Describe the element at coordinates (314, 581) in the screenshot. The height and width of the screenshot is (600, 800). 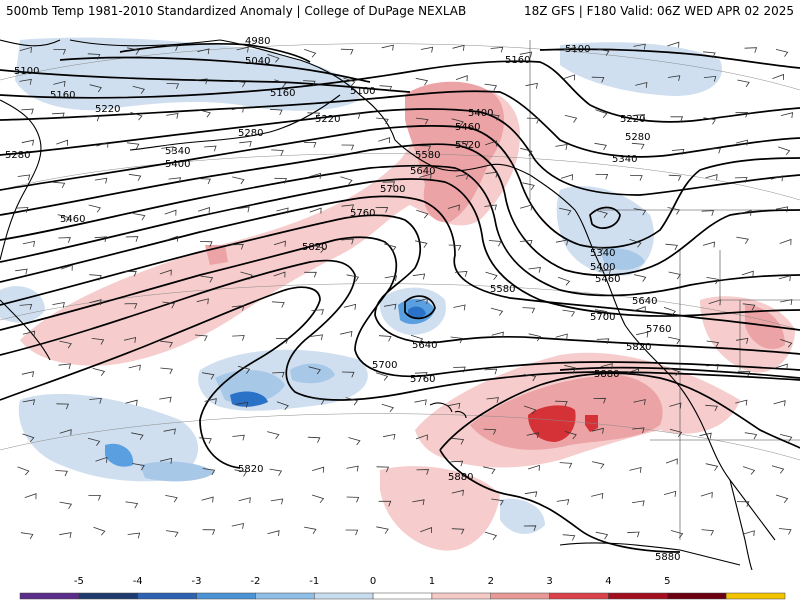
I see `colorbar-tick-label: -1` at that location.